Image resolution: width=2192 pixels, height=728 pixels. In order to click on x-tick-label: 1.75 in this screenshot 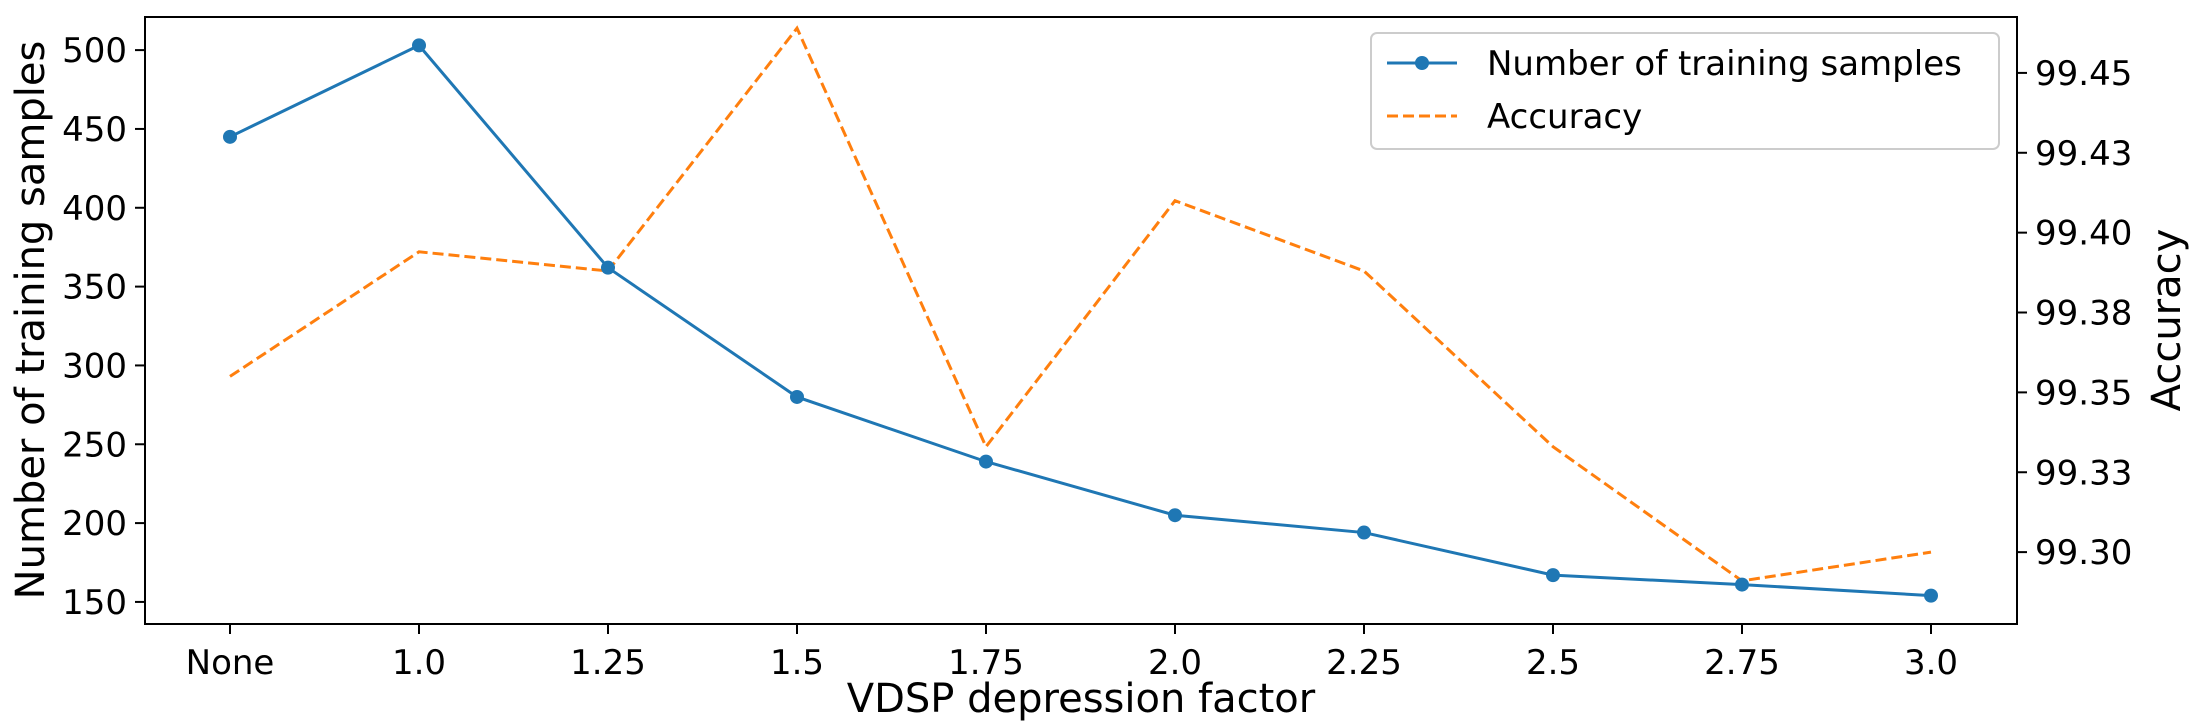, I will do `click(986, 663)`.